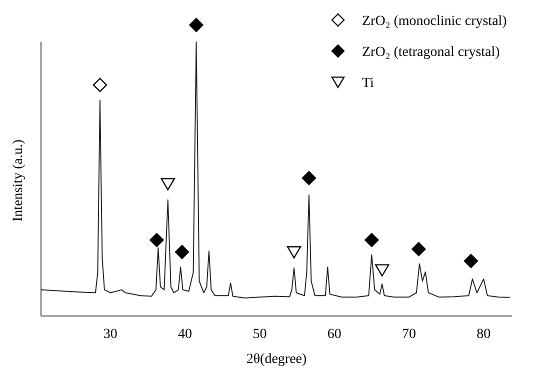  What do you see at coordinates (259, 334) in the screenshot?
I see `x-tick-label: 50` at bounding box center [259, 334].